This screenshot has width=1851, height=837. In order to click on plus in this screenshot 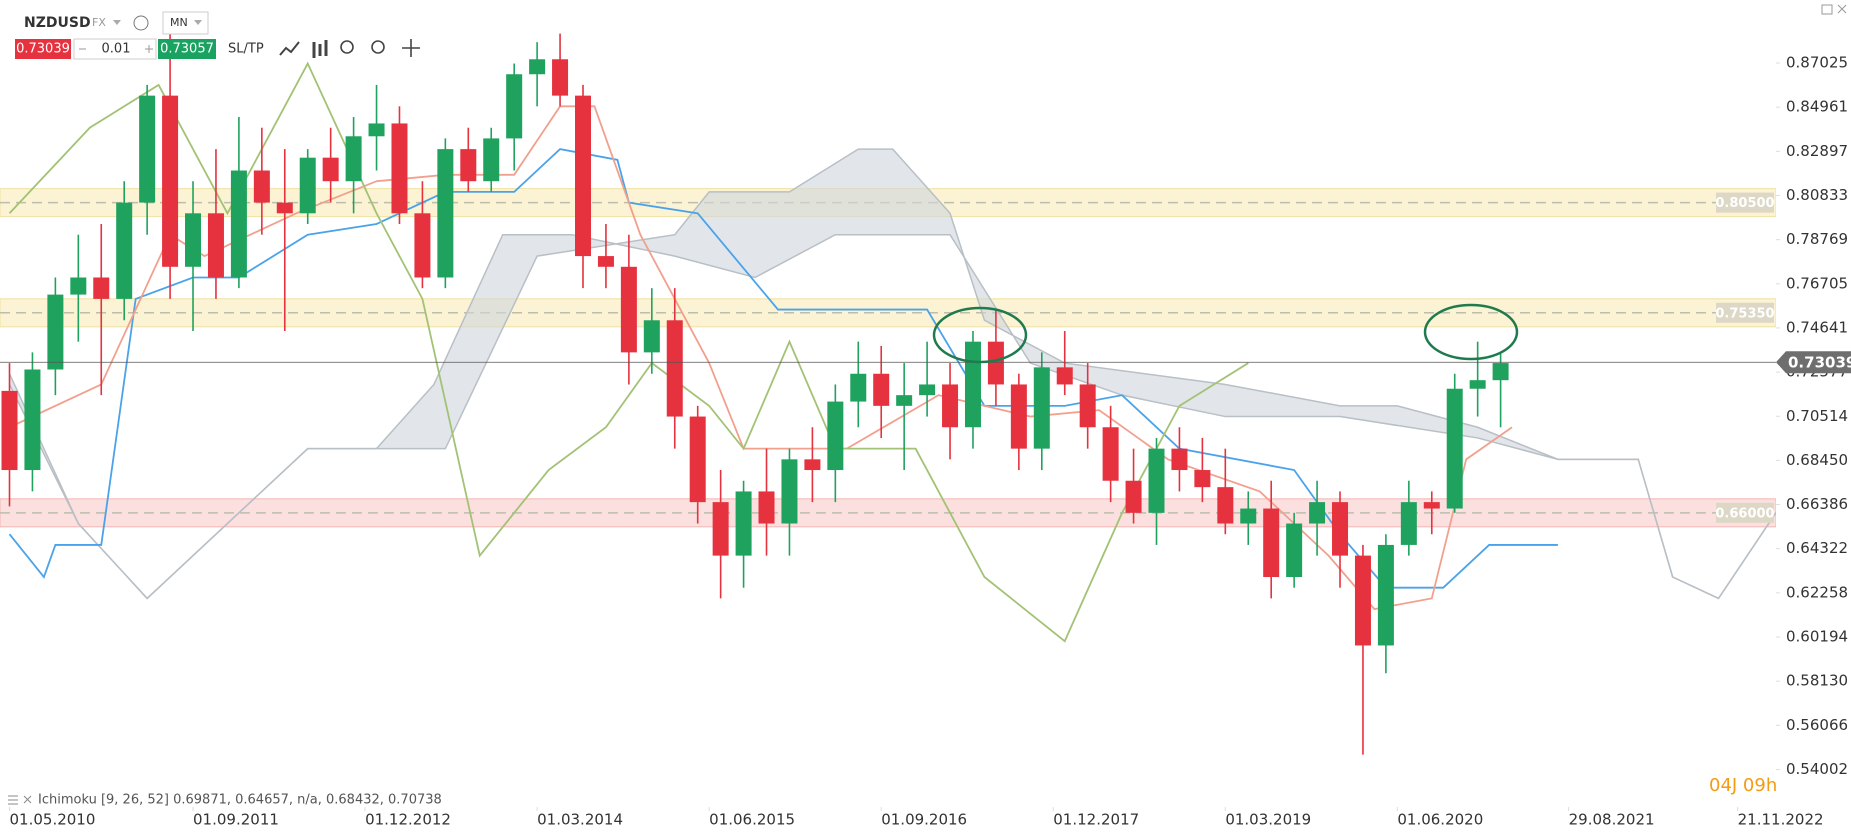, I will do `click(149, 49)`.